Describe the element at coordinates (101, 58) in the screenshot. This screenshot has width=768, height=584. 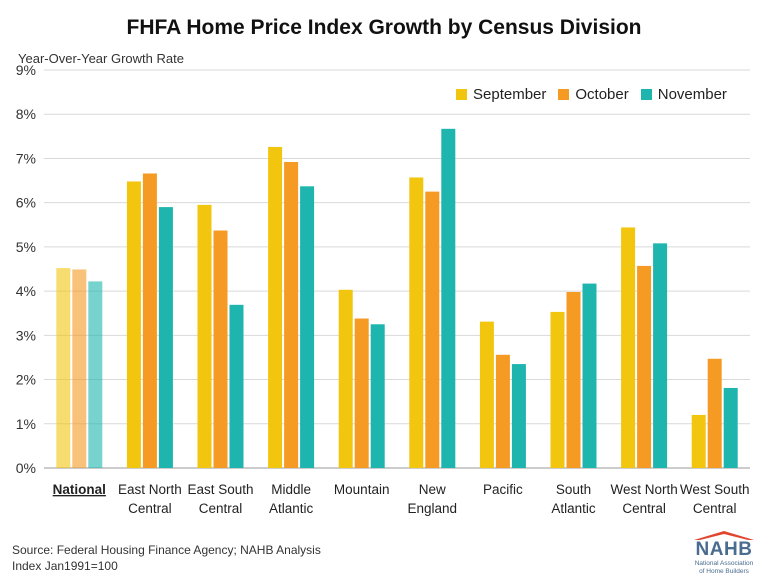
I see `y-axis-label: Year-Over-Year Growth Rate` at that location.